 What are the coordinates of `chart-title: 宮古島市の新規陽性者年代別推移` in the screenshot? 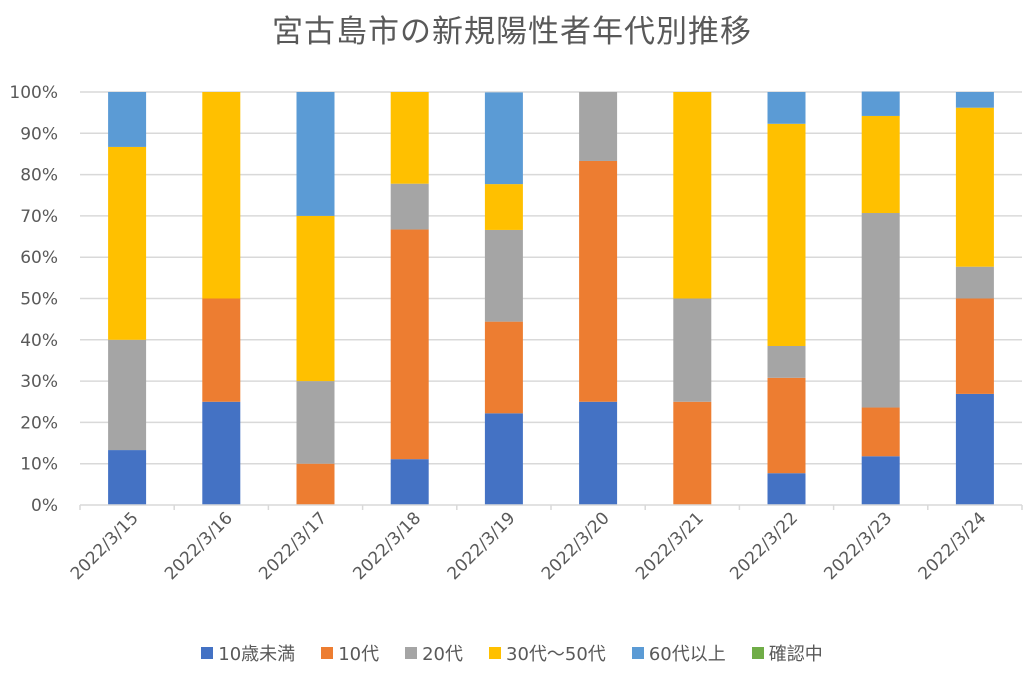 It's located at (512, 32).